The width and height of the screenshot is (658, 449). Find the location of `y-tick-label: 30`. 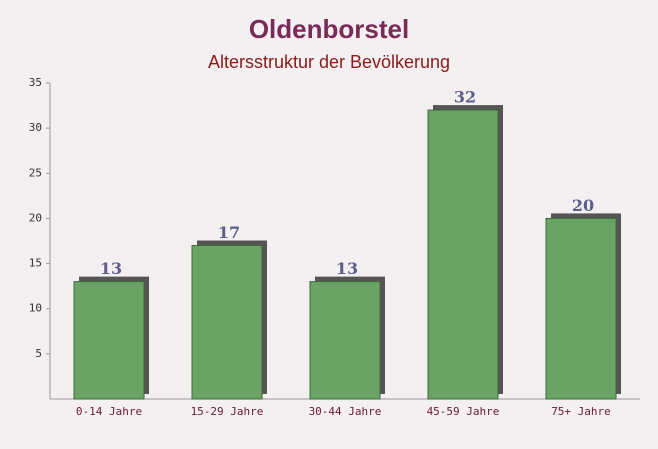

y-tick-label: 30 is located at coordinates (35, 127).